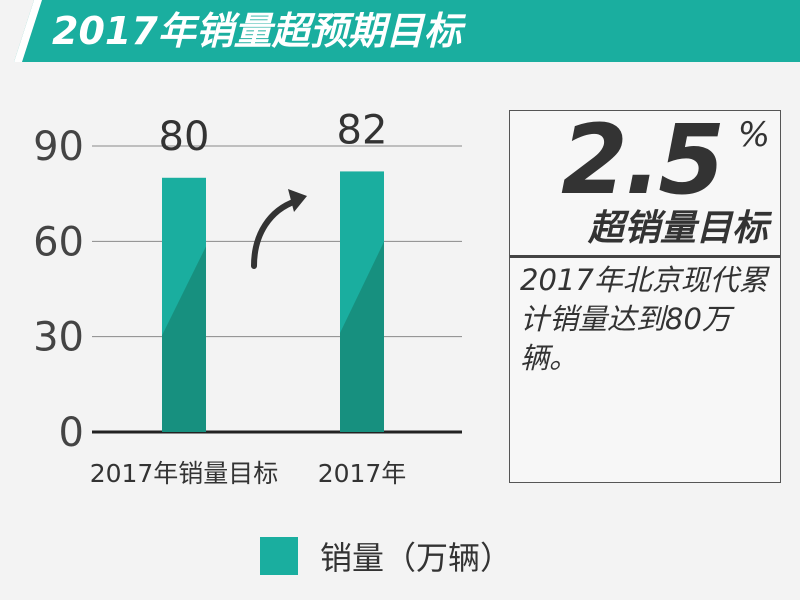 The image size is (800, 600). Describe the element at coordinates (362, 130) in the screenshot. I see `data-label: 82` at that location.